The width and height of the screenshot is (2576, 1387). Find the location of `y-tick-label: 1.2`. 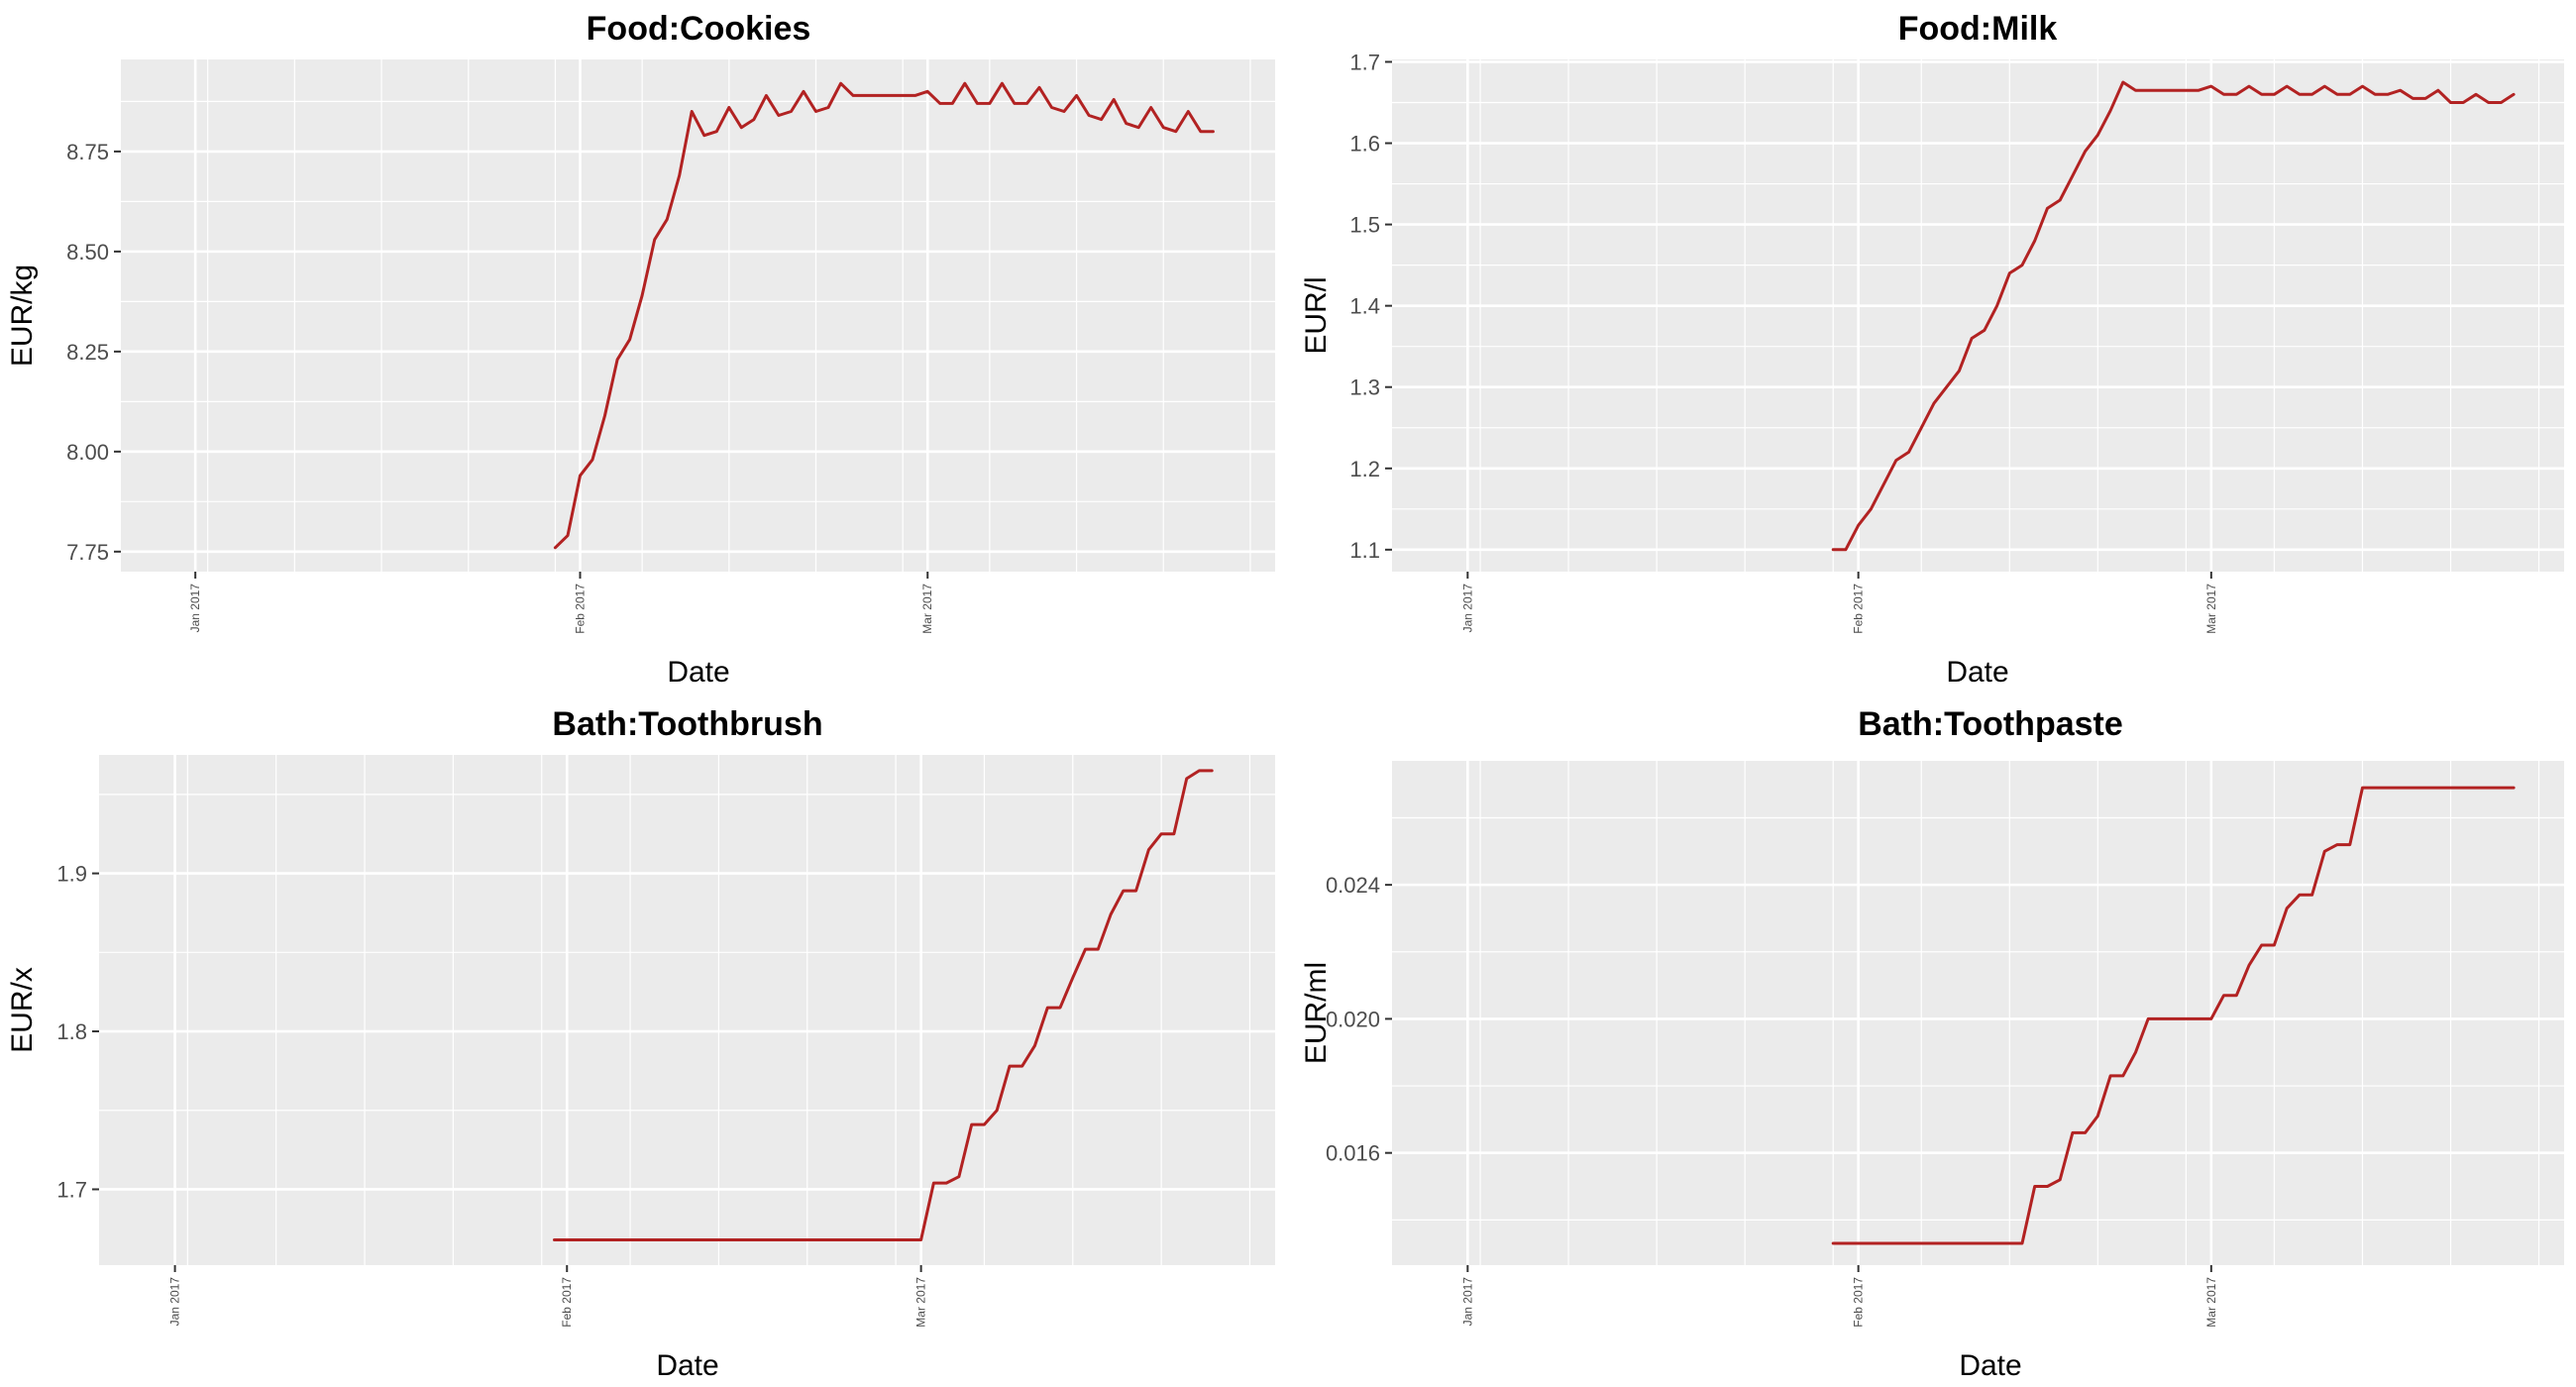

y-tick-label: 1.2 is located at coordinates (1364, 469).